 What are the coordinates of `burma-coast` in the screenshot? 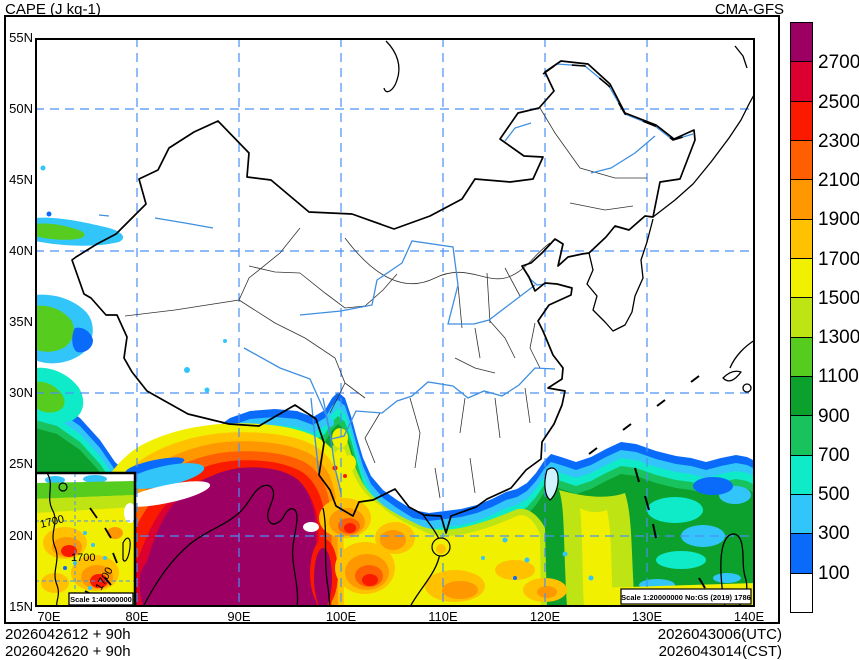 It's located at (326, 557).